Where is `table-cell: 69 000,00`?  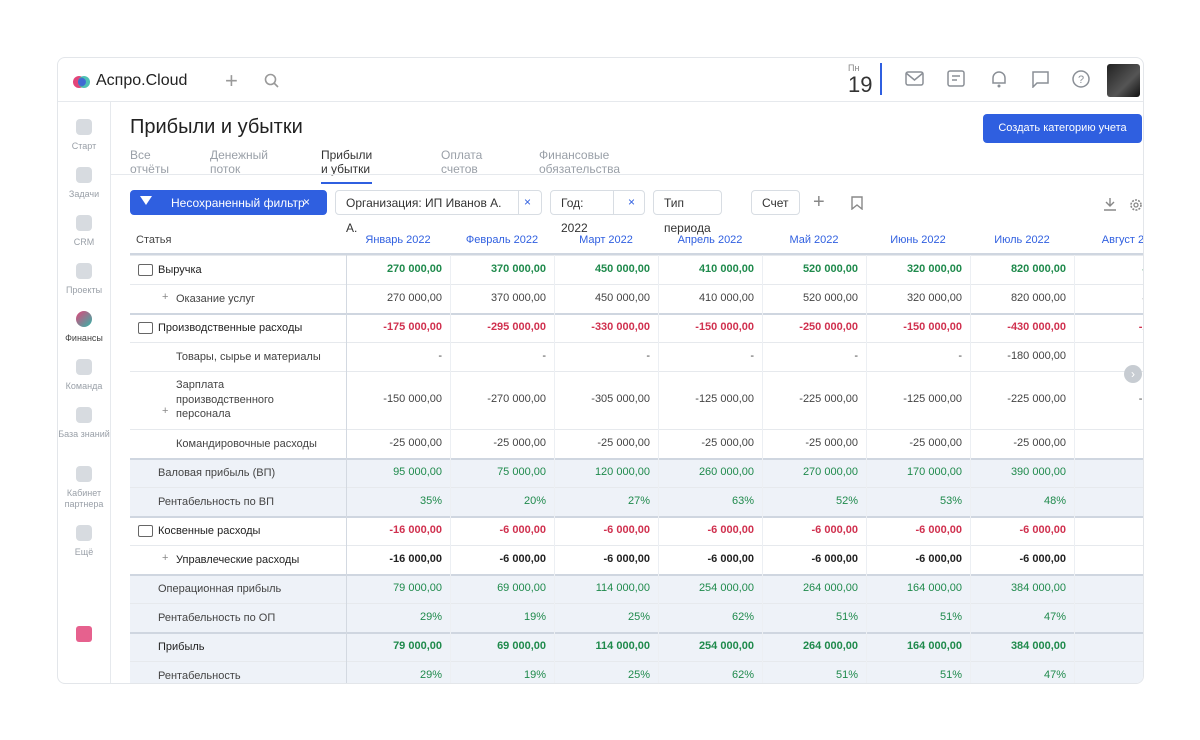
table-cell: 69 000,00 is located at coordinates (521, 645).